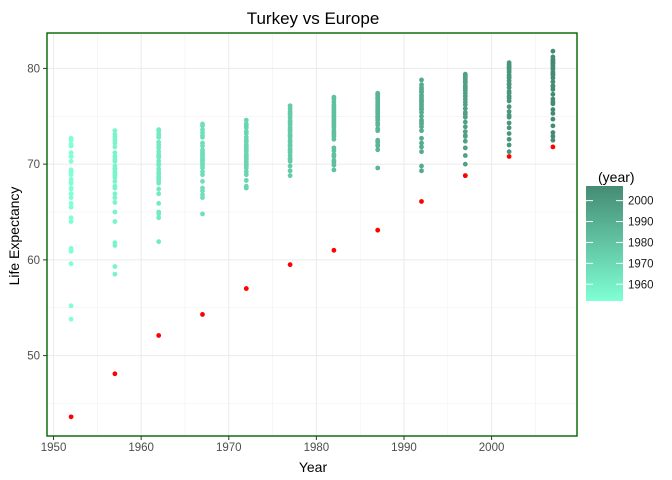 The width and height of the screenshot is (672, 480). I want to click on y-tick-label: 80, so click(33, 69).